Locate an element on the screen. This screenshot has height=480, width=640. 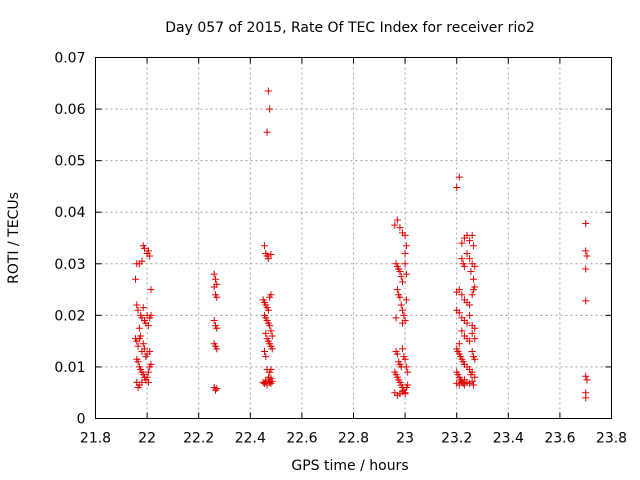
x-tick-label: 22 is located at coordinates (147, 439).